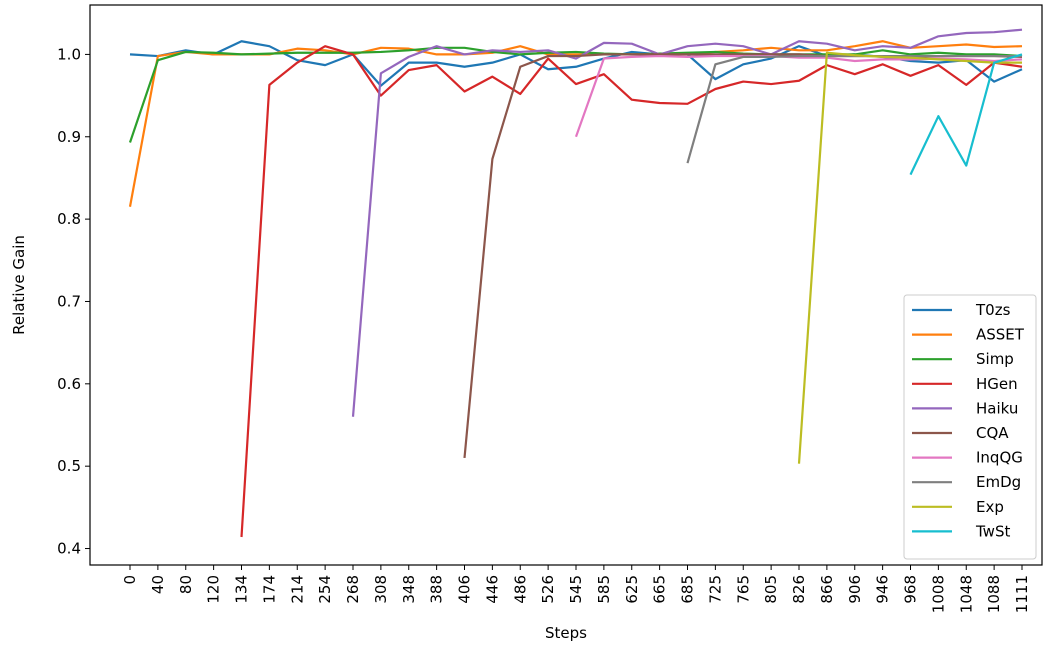 This screenshot has height=646, width=1062. What do you see at coordinates (69, 137) in the screenshot?
I see `y-tick-label: 0.9` at bounding box center [69, 137].